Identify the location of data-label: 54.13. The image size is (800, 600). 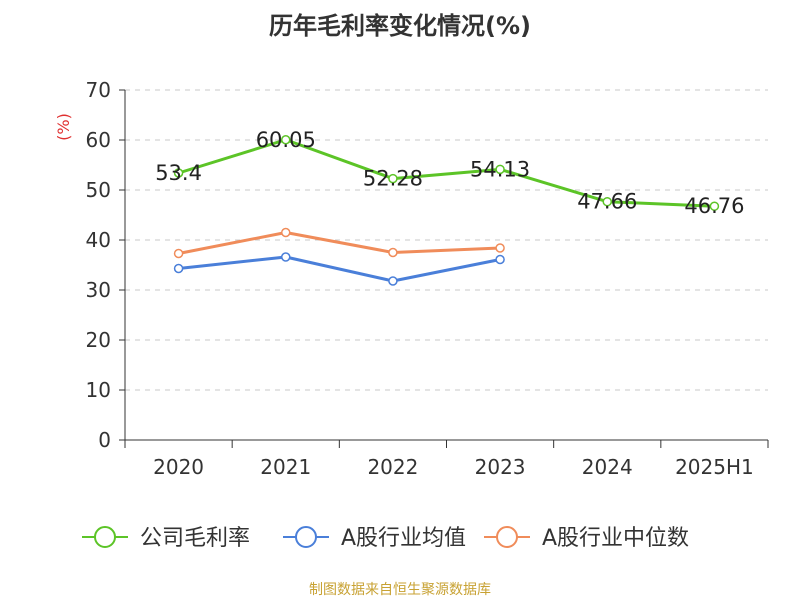
(500, 169).